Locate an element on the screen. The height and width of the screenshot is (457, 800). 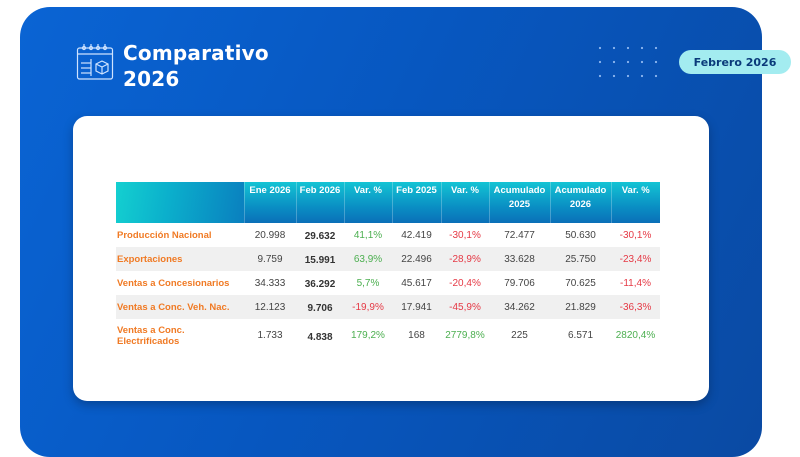
column-header-var-1: Var. % is located at coordinates (367, 202).